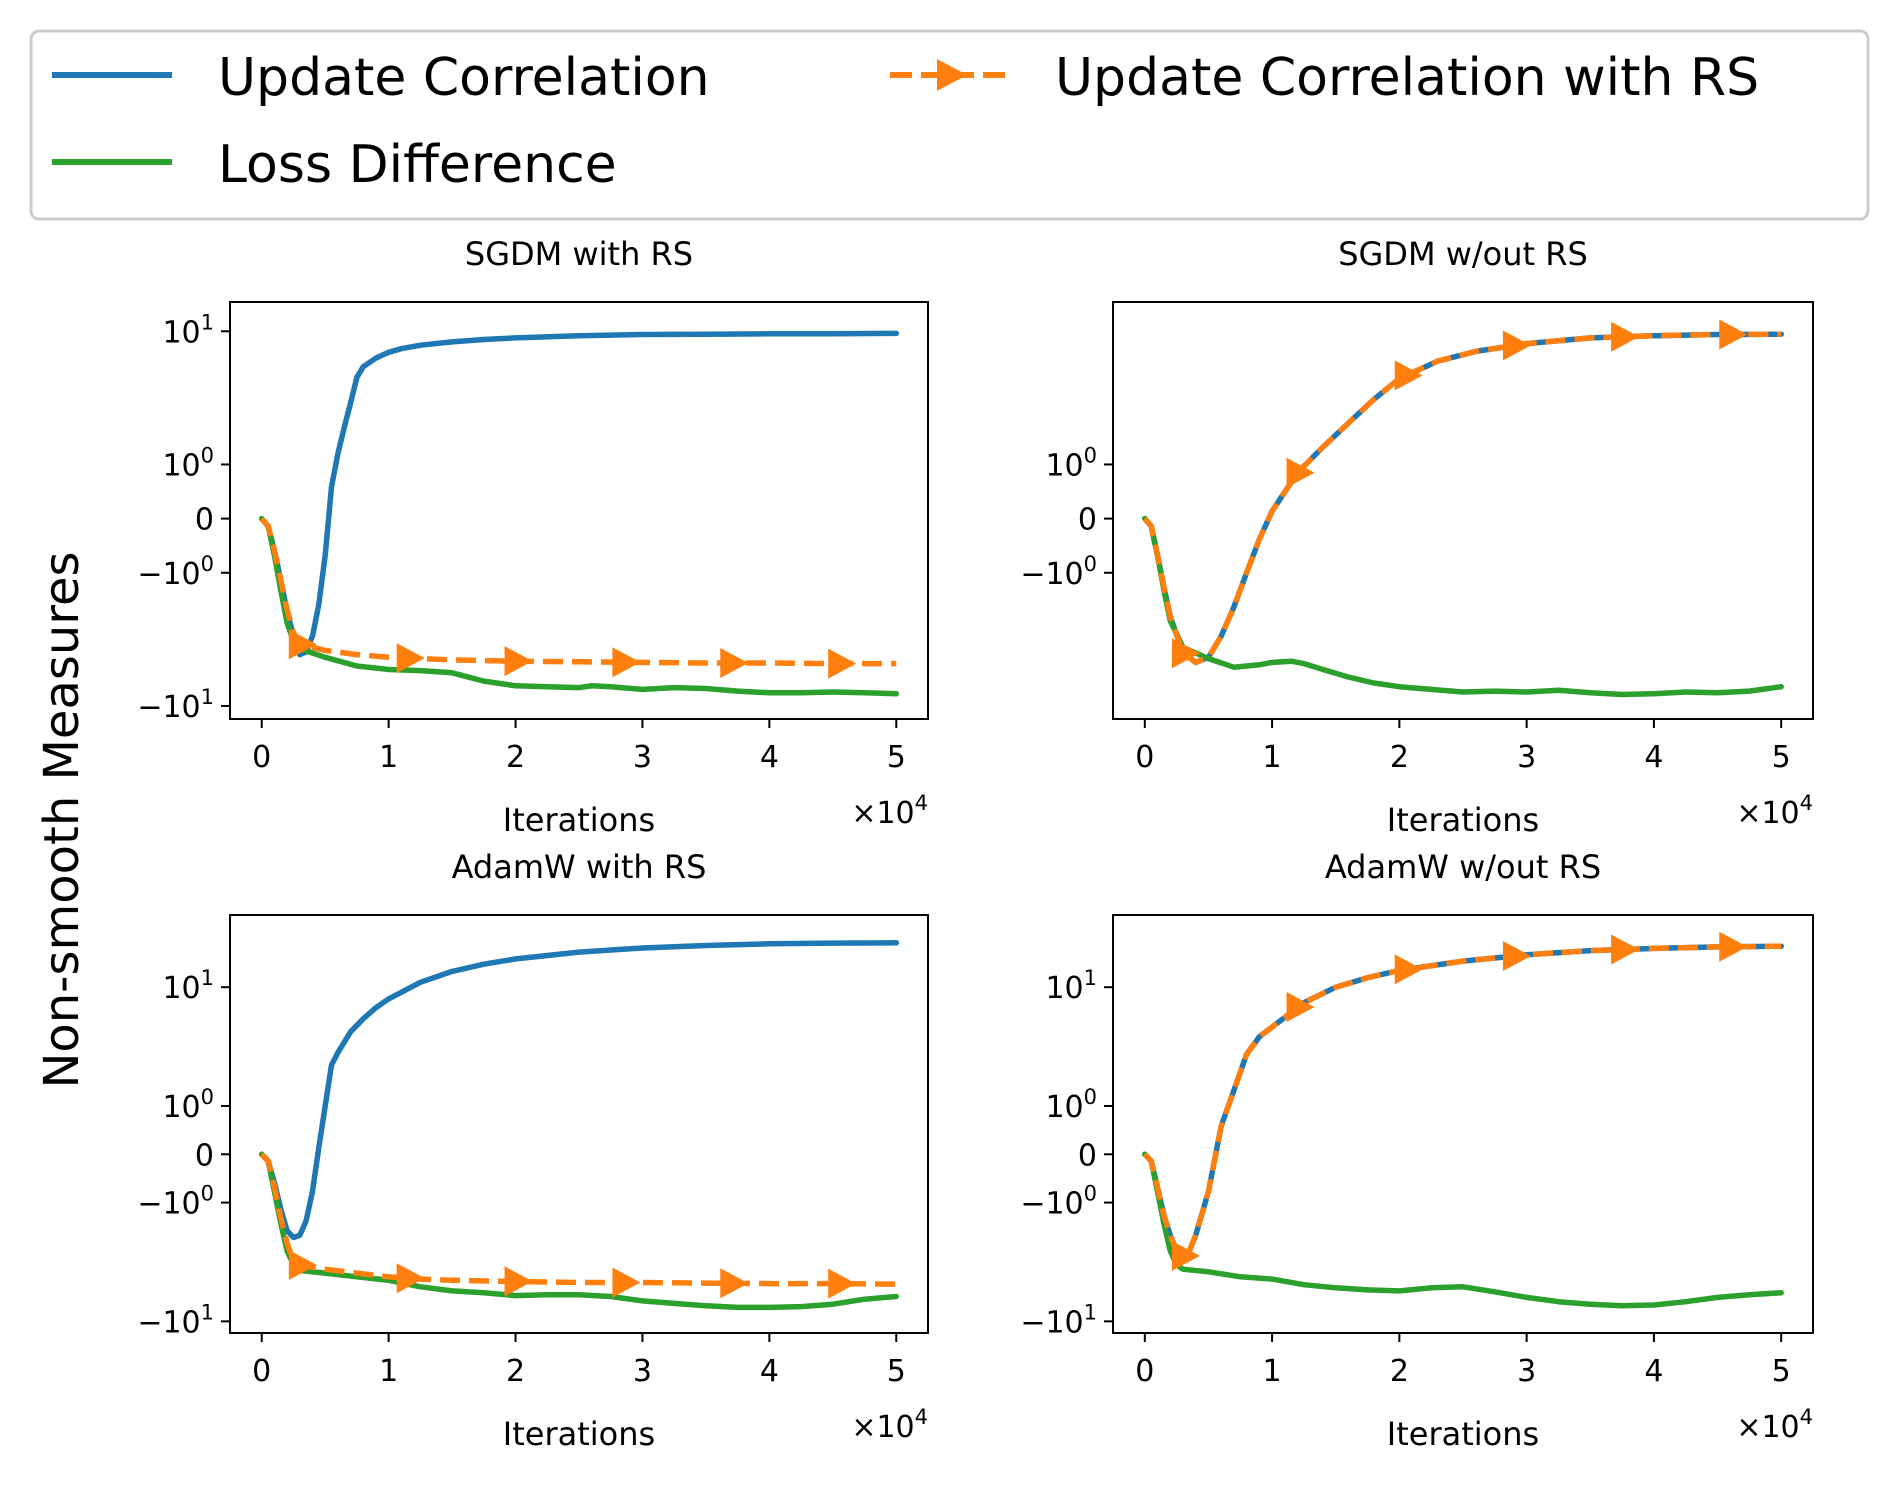  Describe the element at coordinates (1463, 254) in the screenshot. I see `subplot-title: SGDM w/out RS` at that location.